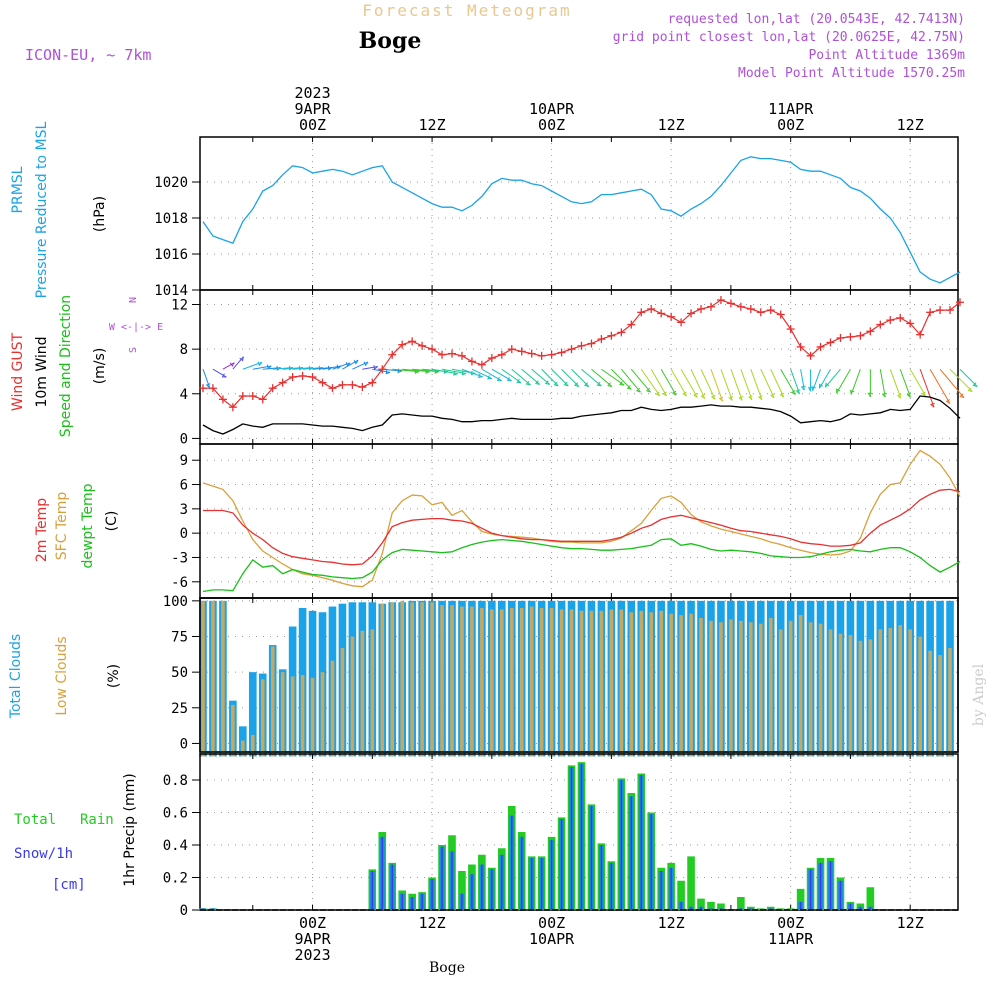 Image resolution: width=1000 pixels, height=1000 pixels. Describe the element at coordinates (581, 415) in the screenshot. I see `wind-speed-line` at that location.